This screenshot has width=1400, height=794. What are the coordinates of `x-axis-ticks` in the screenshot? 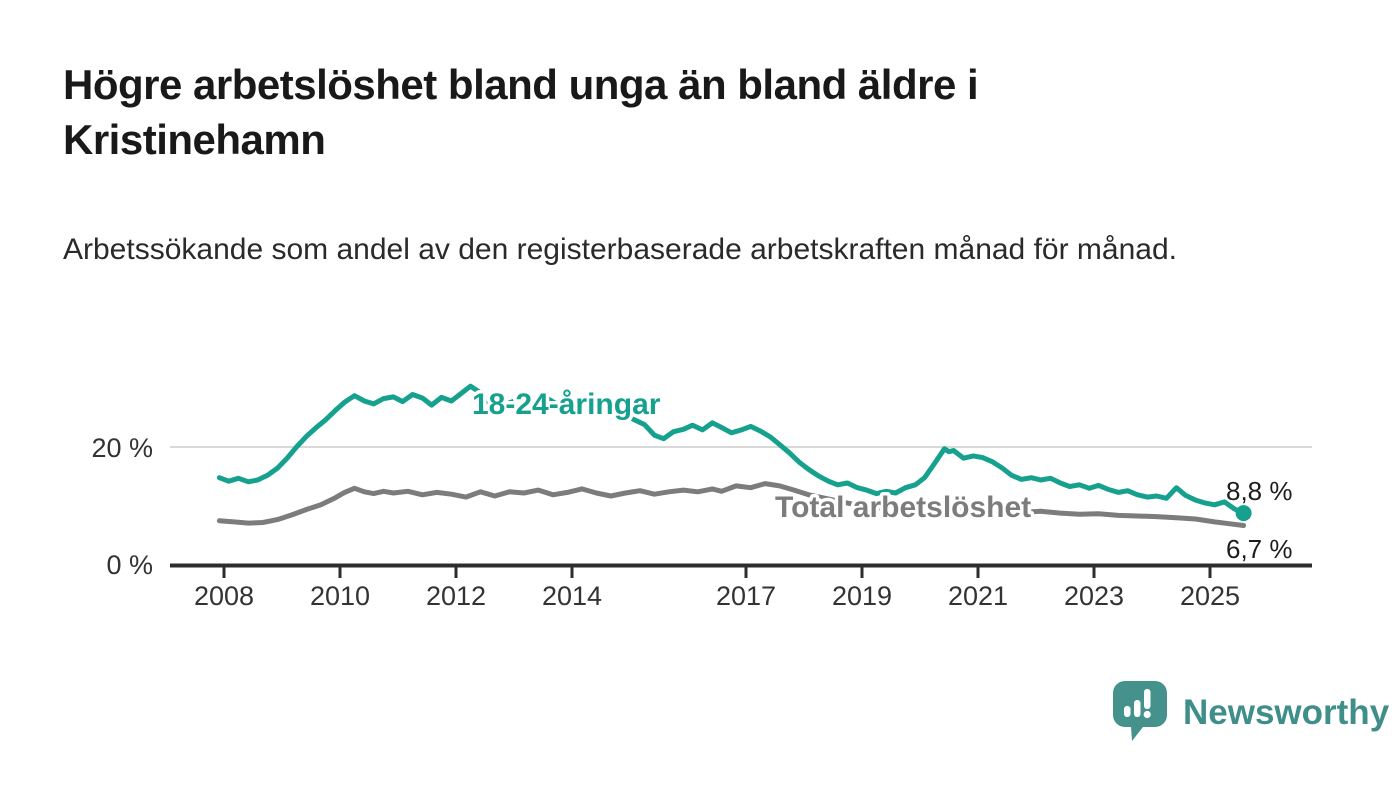 It's located at (717, 572).